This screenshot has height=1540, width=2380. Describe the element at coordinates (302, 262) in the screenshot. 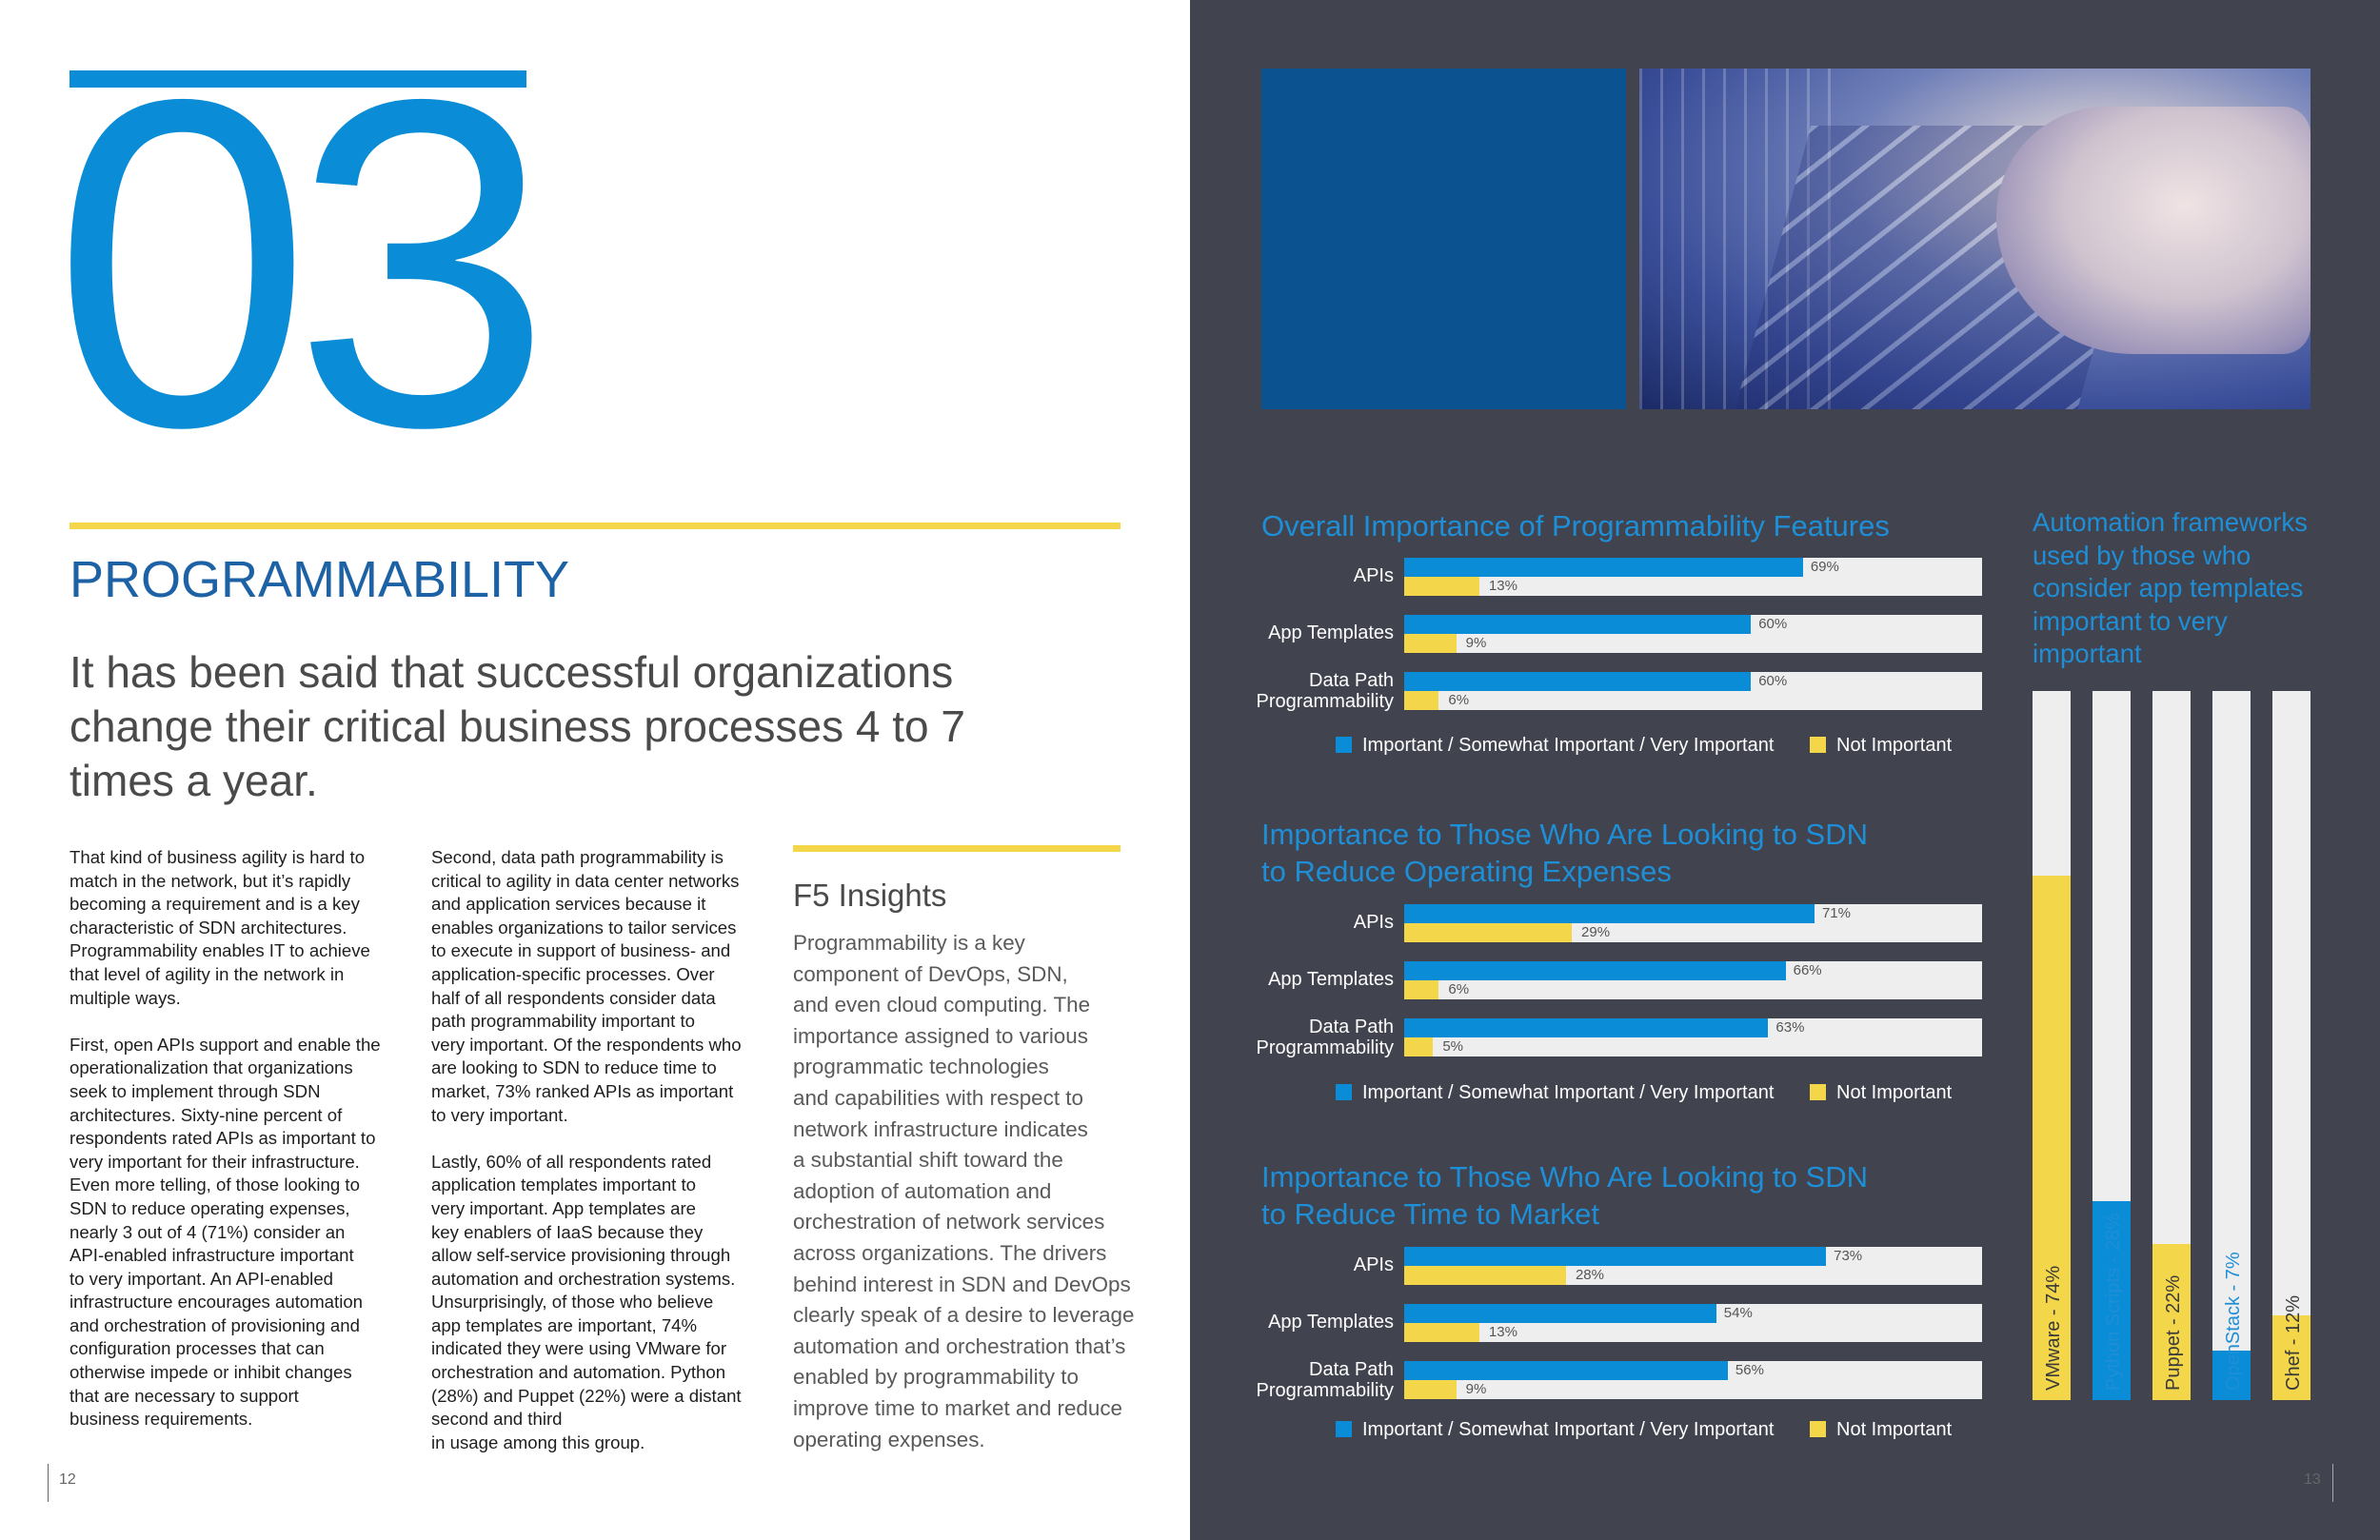

I see `chapter-number: 03` at that location.